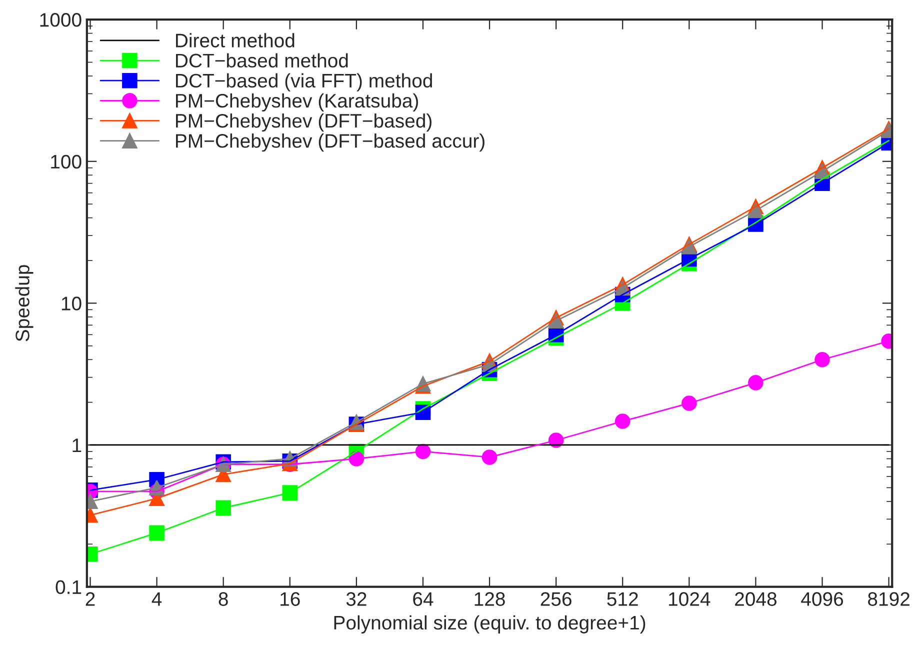 This screenshot has width=915, height=652. Describe the element at coordinates (622, 599) in the screenshot. I see `x-tick-label: 512` at that location.